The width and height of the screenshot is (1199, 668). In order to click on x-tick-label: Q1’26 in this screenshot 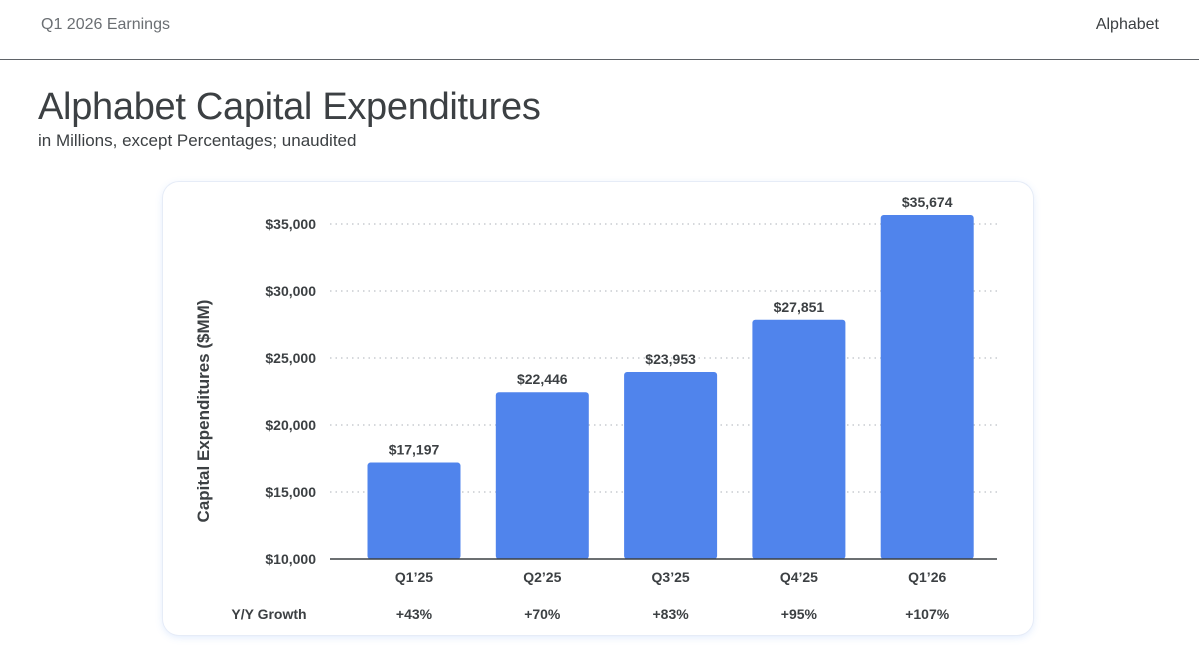, I will do `click(927, 577)`.